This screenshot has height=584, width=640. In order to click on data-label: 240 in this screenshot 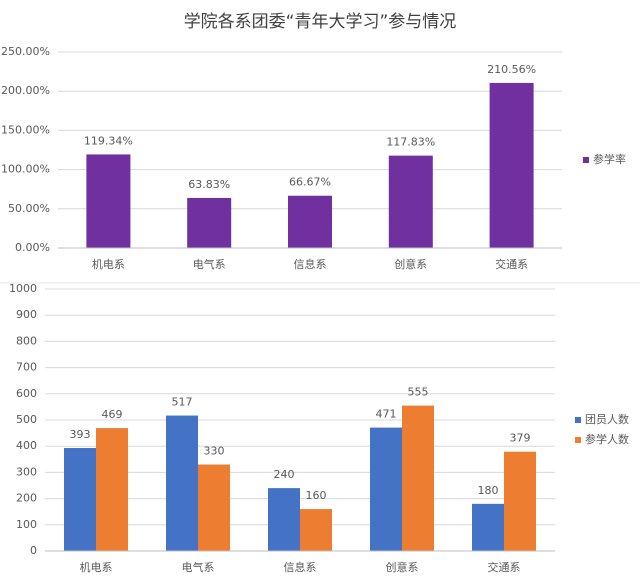, I will do `click(284, 474)`.